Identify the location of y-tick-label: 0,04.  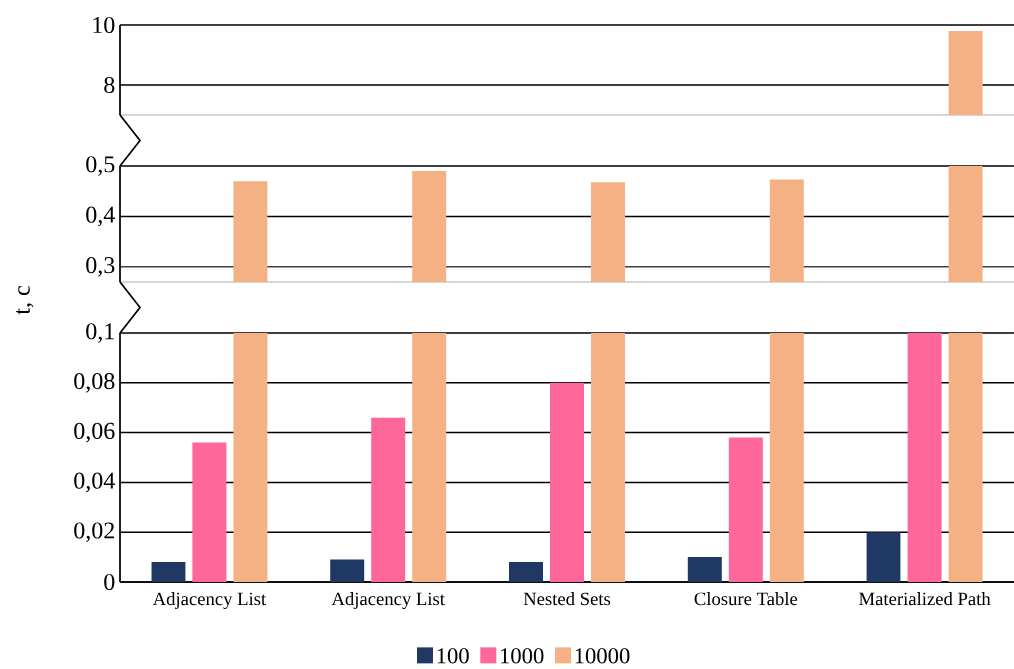
(94, 482).